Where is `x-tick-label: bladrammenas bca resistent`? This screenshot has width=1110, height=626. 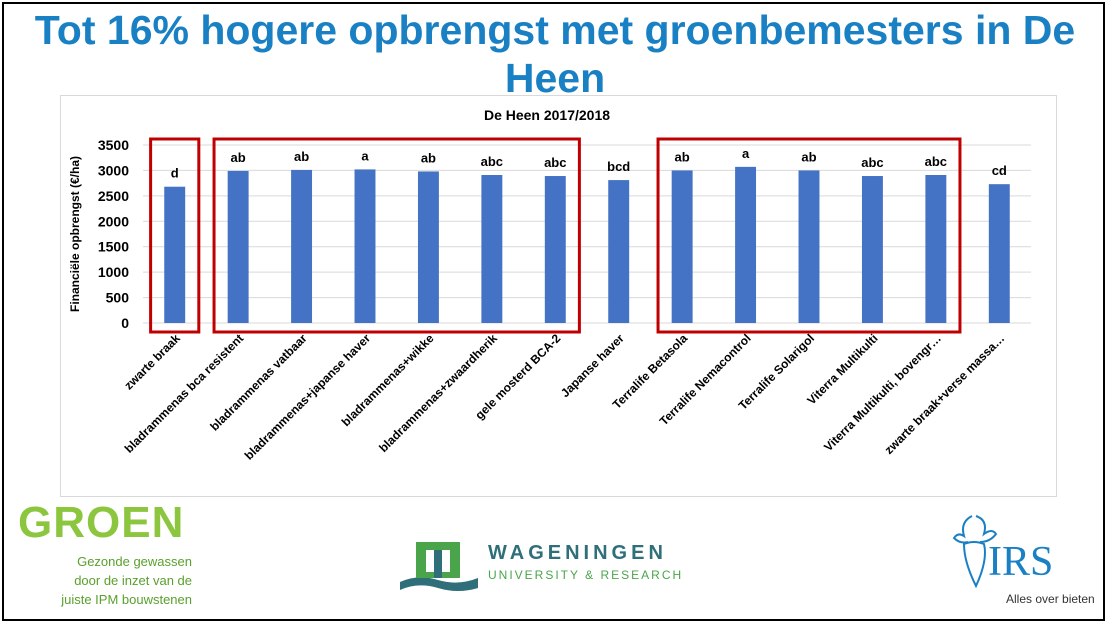
x-tick-label: bladrammenas bca resistent is located at coordinates (184, 393).